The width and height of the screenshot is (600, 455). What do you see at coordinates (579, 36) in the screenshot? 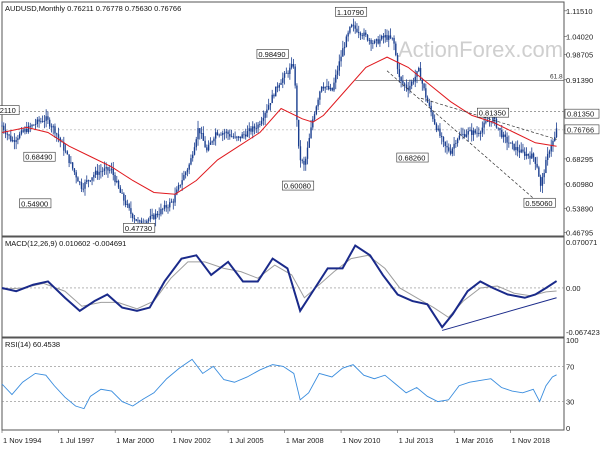
I see `price-y-tick-label: 1.04020` at bounding box center [579, 36].